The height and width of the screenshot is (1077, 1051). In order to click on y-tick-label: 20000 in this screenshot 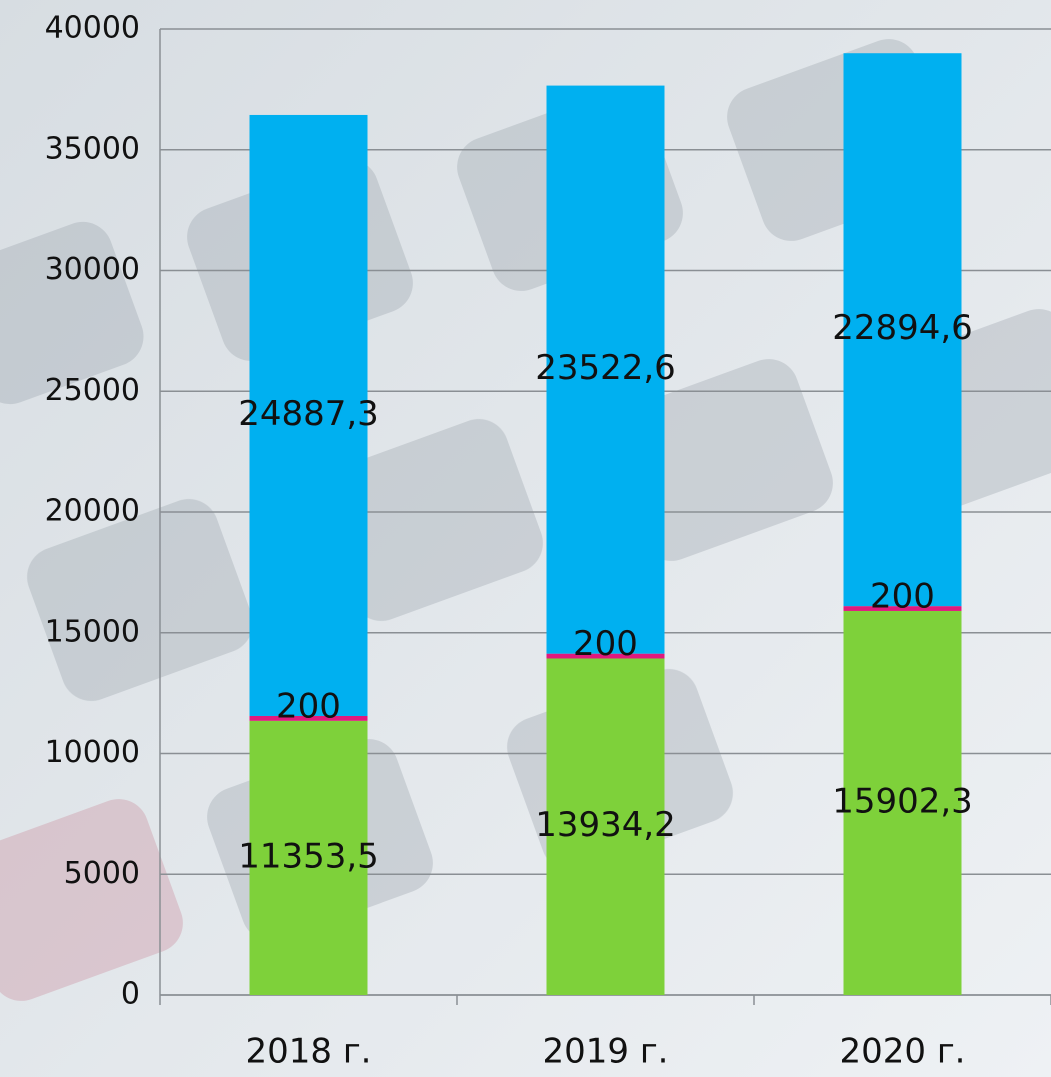, I will do `click(92, 511)`.